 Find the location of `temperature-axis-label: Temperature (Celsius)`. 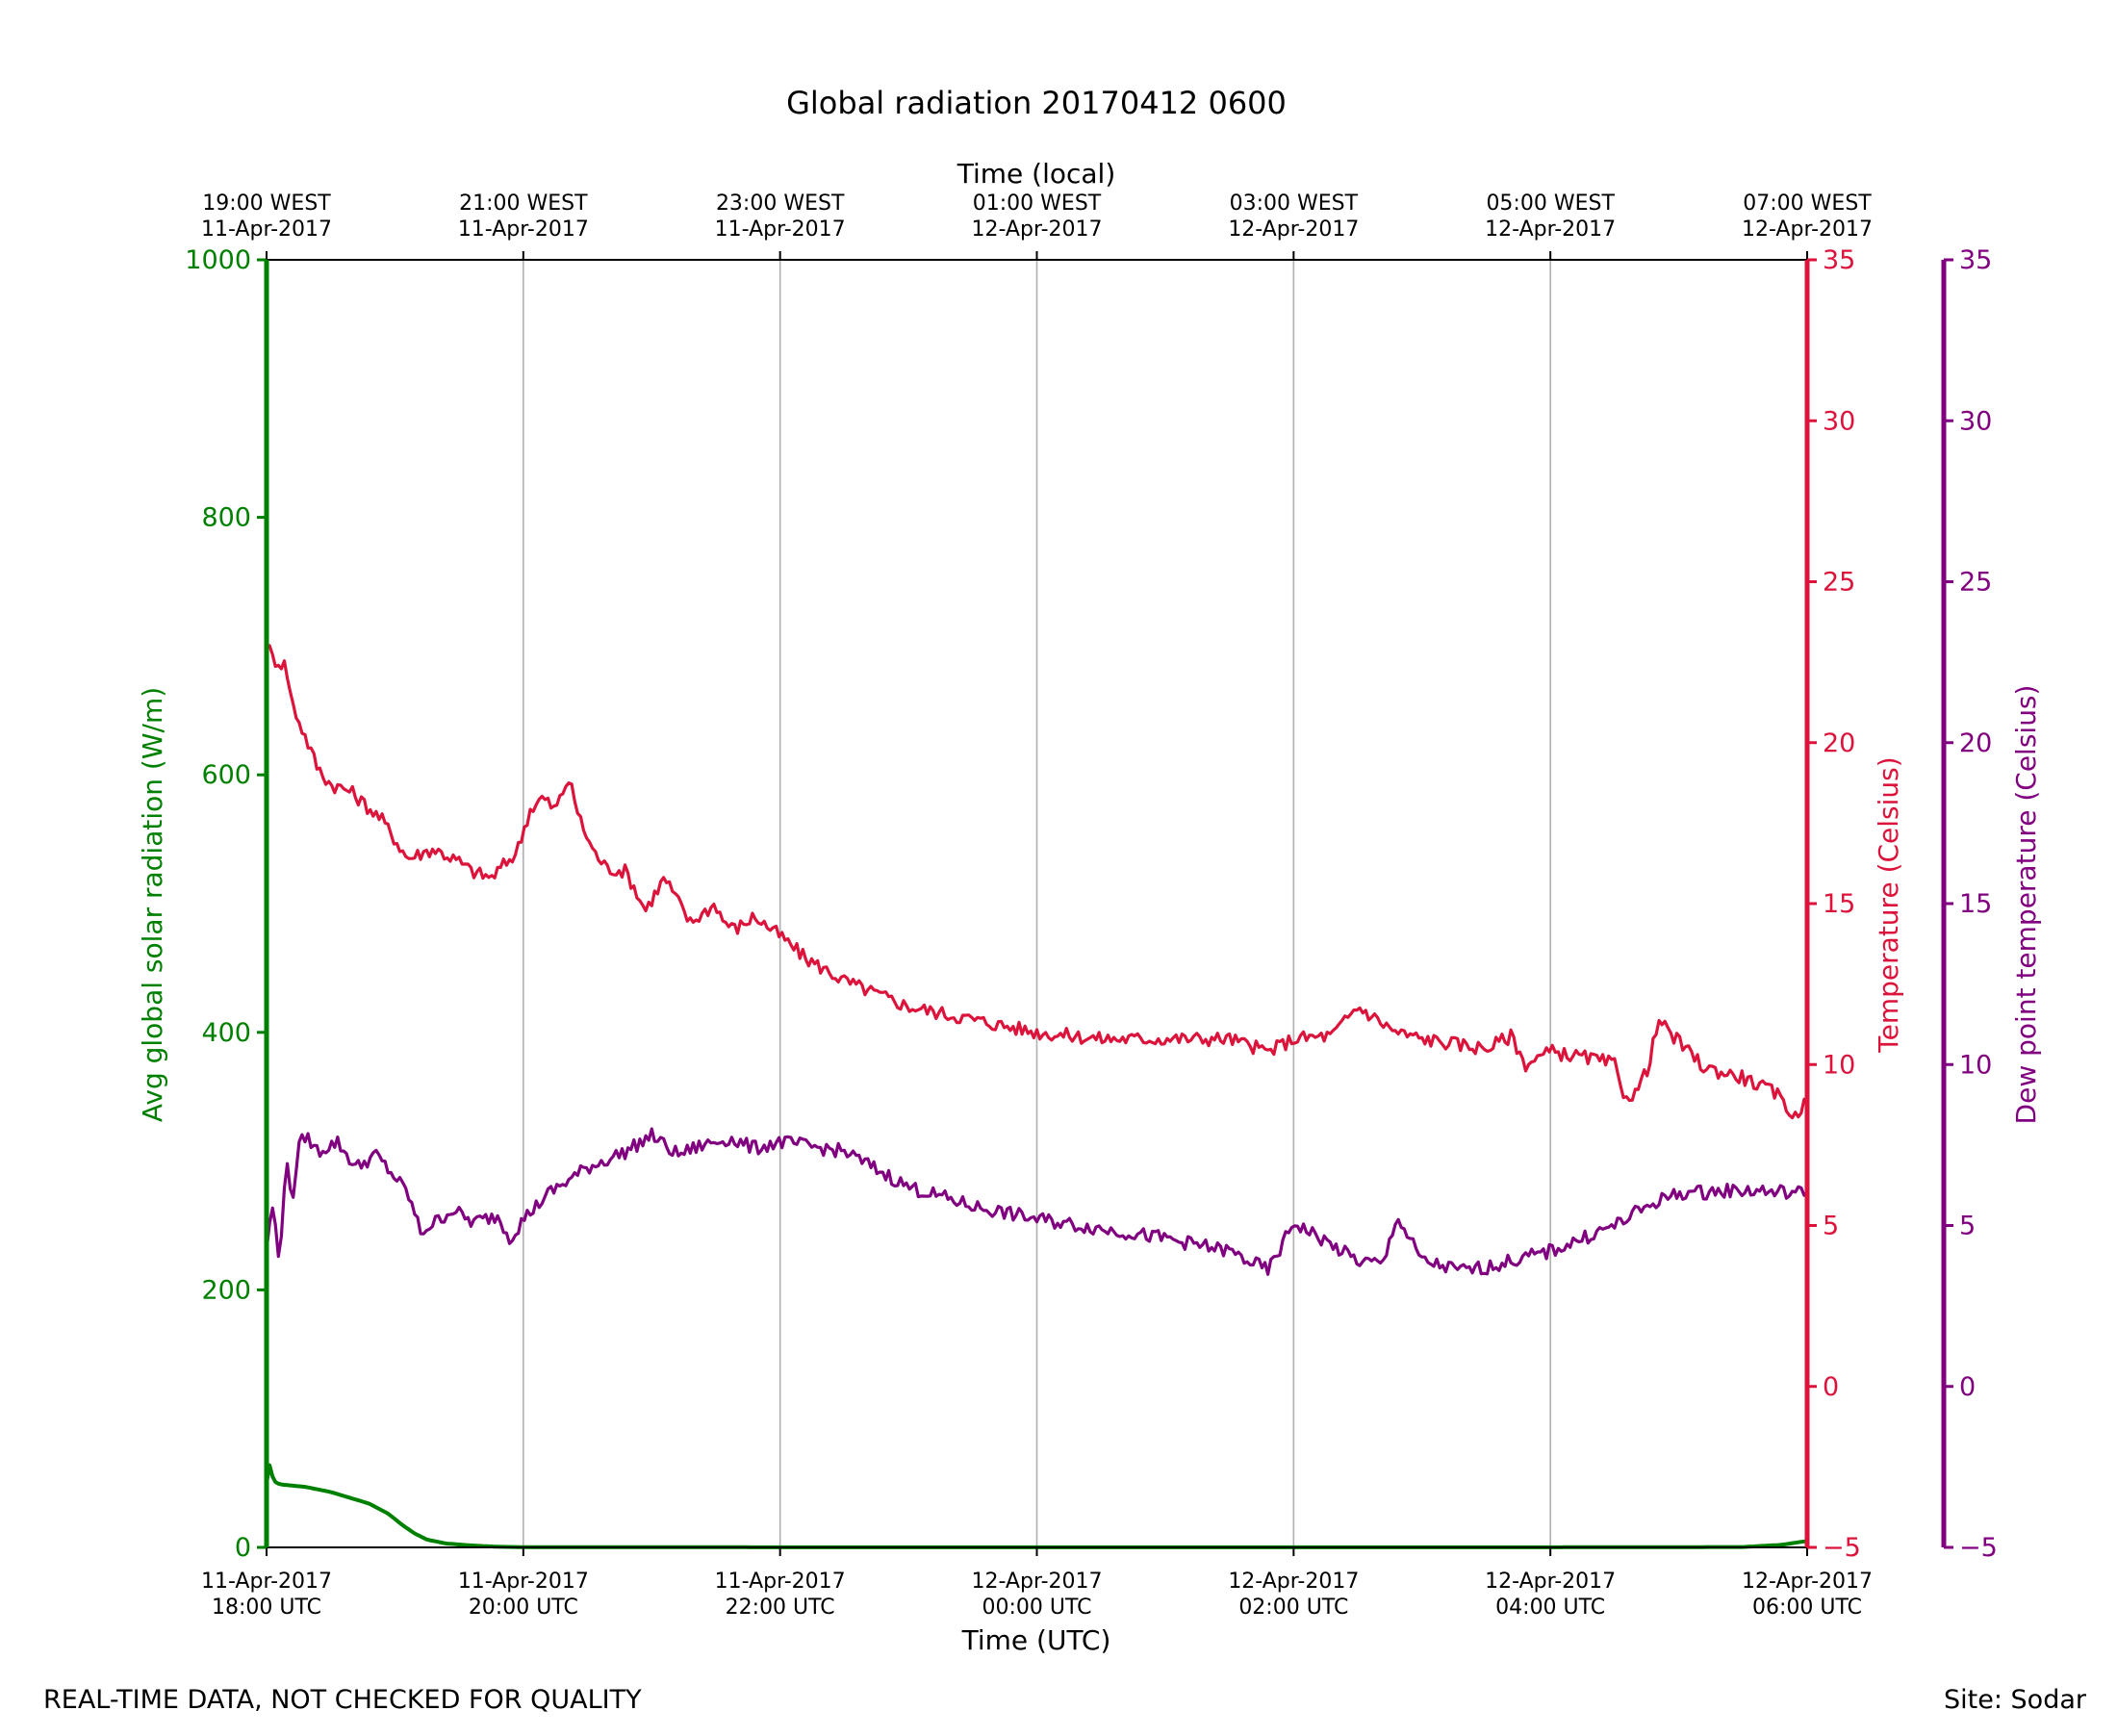

temperature-axis-label: Temperature (Celsius) is located at coordinates (1889, 904).